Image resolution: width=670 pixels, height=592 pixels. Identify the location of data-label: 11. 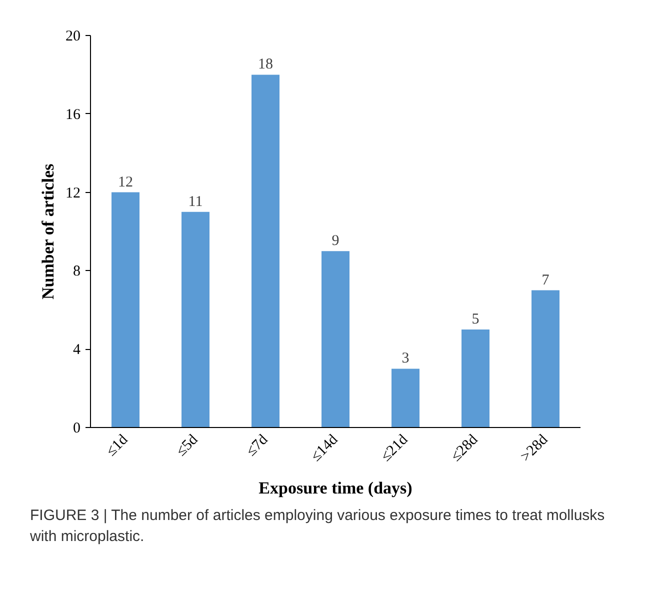
(195, 202).